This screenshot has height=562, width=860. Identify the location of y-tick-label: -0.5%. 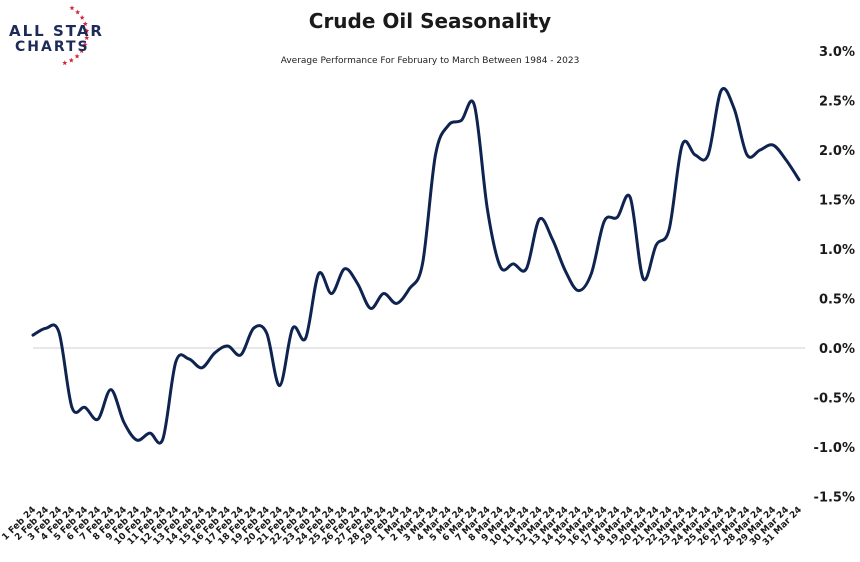
(834, 399).